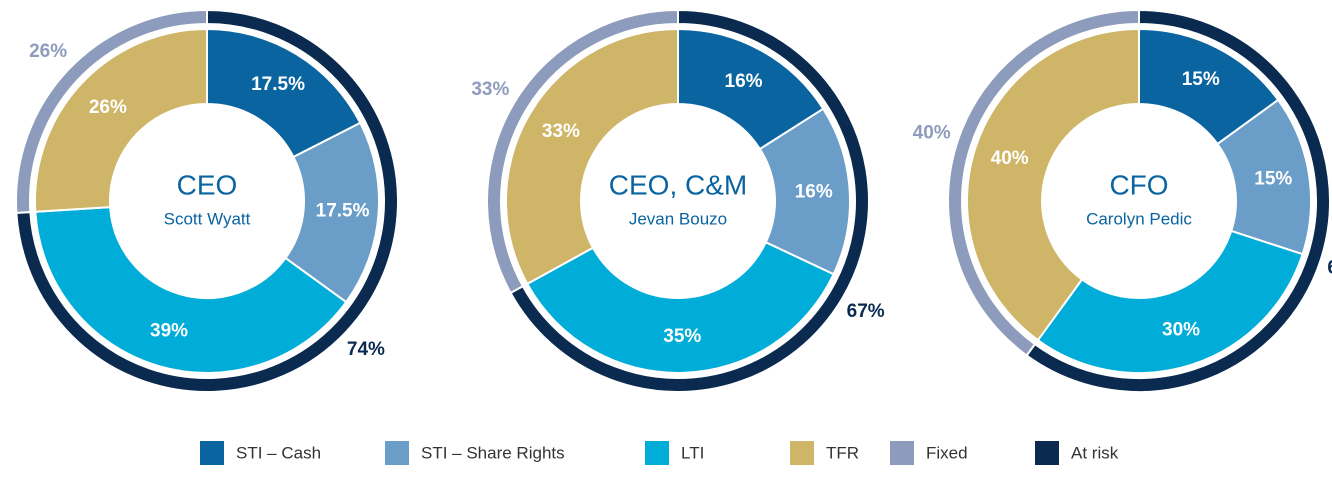 The height and width of the screenshot is (477, 1332). Describe the element at coordinates (932, 133) in the screenshot. I see `ring-label: 40%` at that location.